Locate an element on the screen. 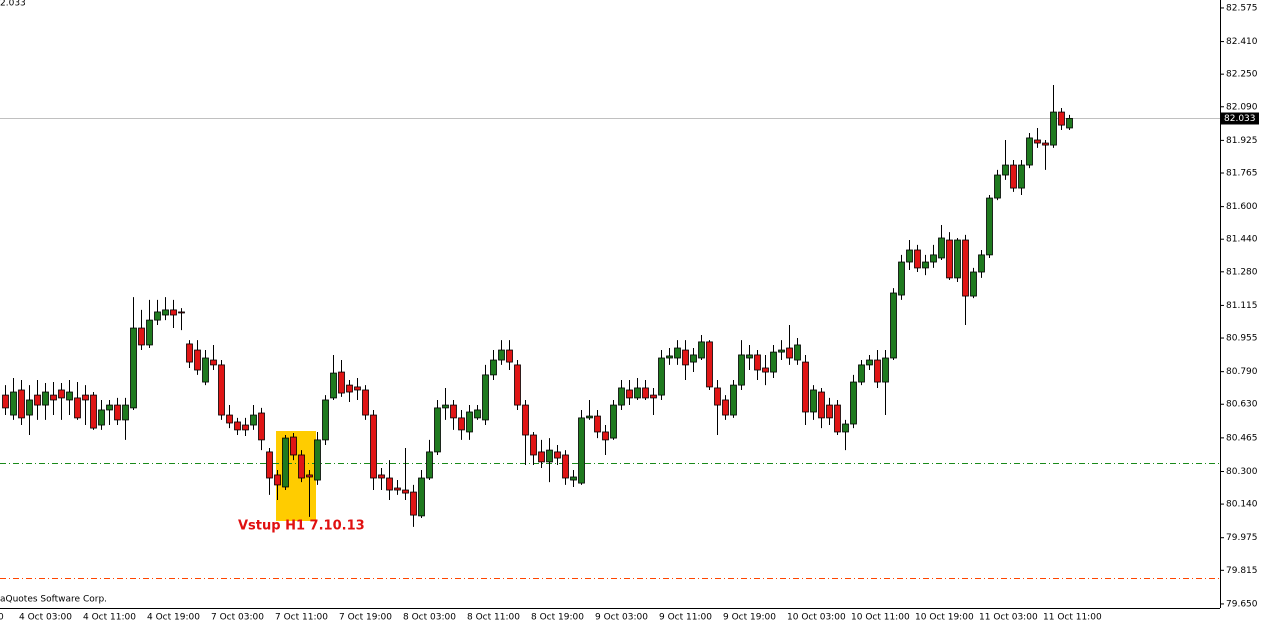  y-tick-label: 81.765 is located at coordinates (1242, 173).